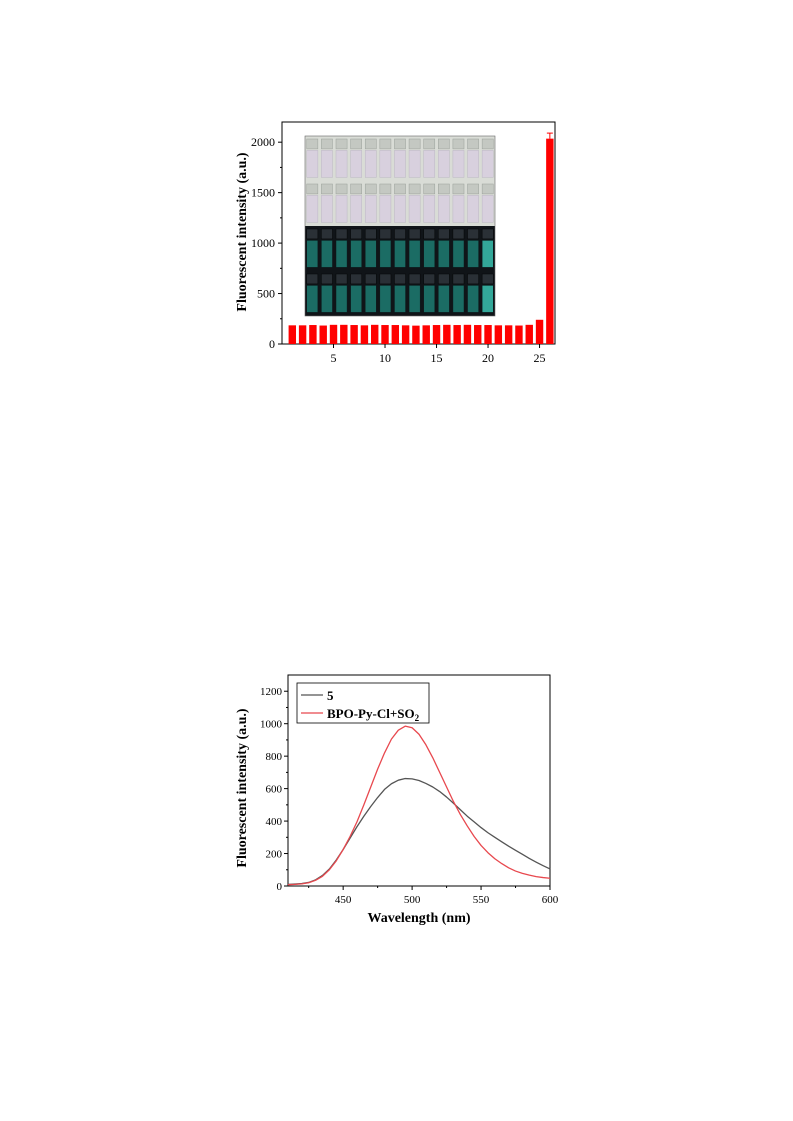 The height and width of the screenshot is (1121, 793). I want to click on y-tick-label: 600, so click(274, 790).